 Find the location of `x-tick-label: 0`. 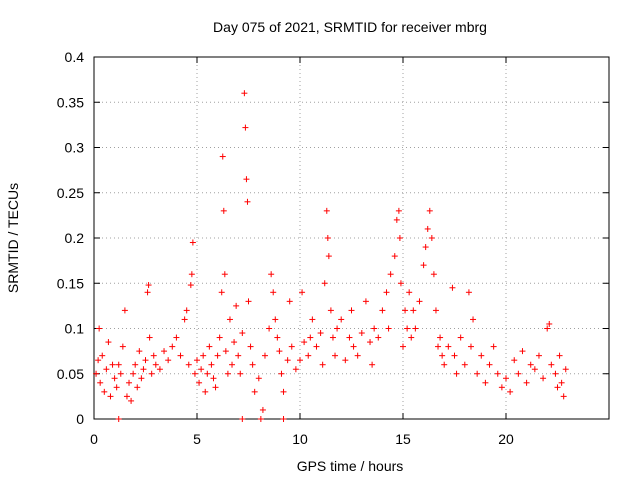

x-tick-label: 0 is located at coordinates (94, 439).